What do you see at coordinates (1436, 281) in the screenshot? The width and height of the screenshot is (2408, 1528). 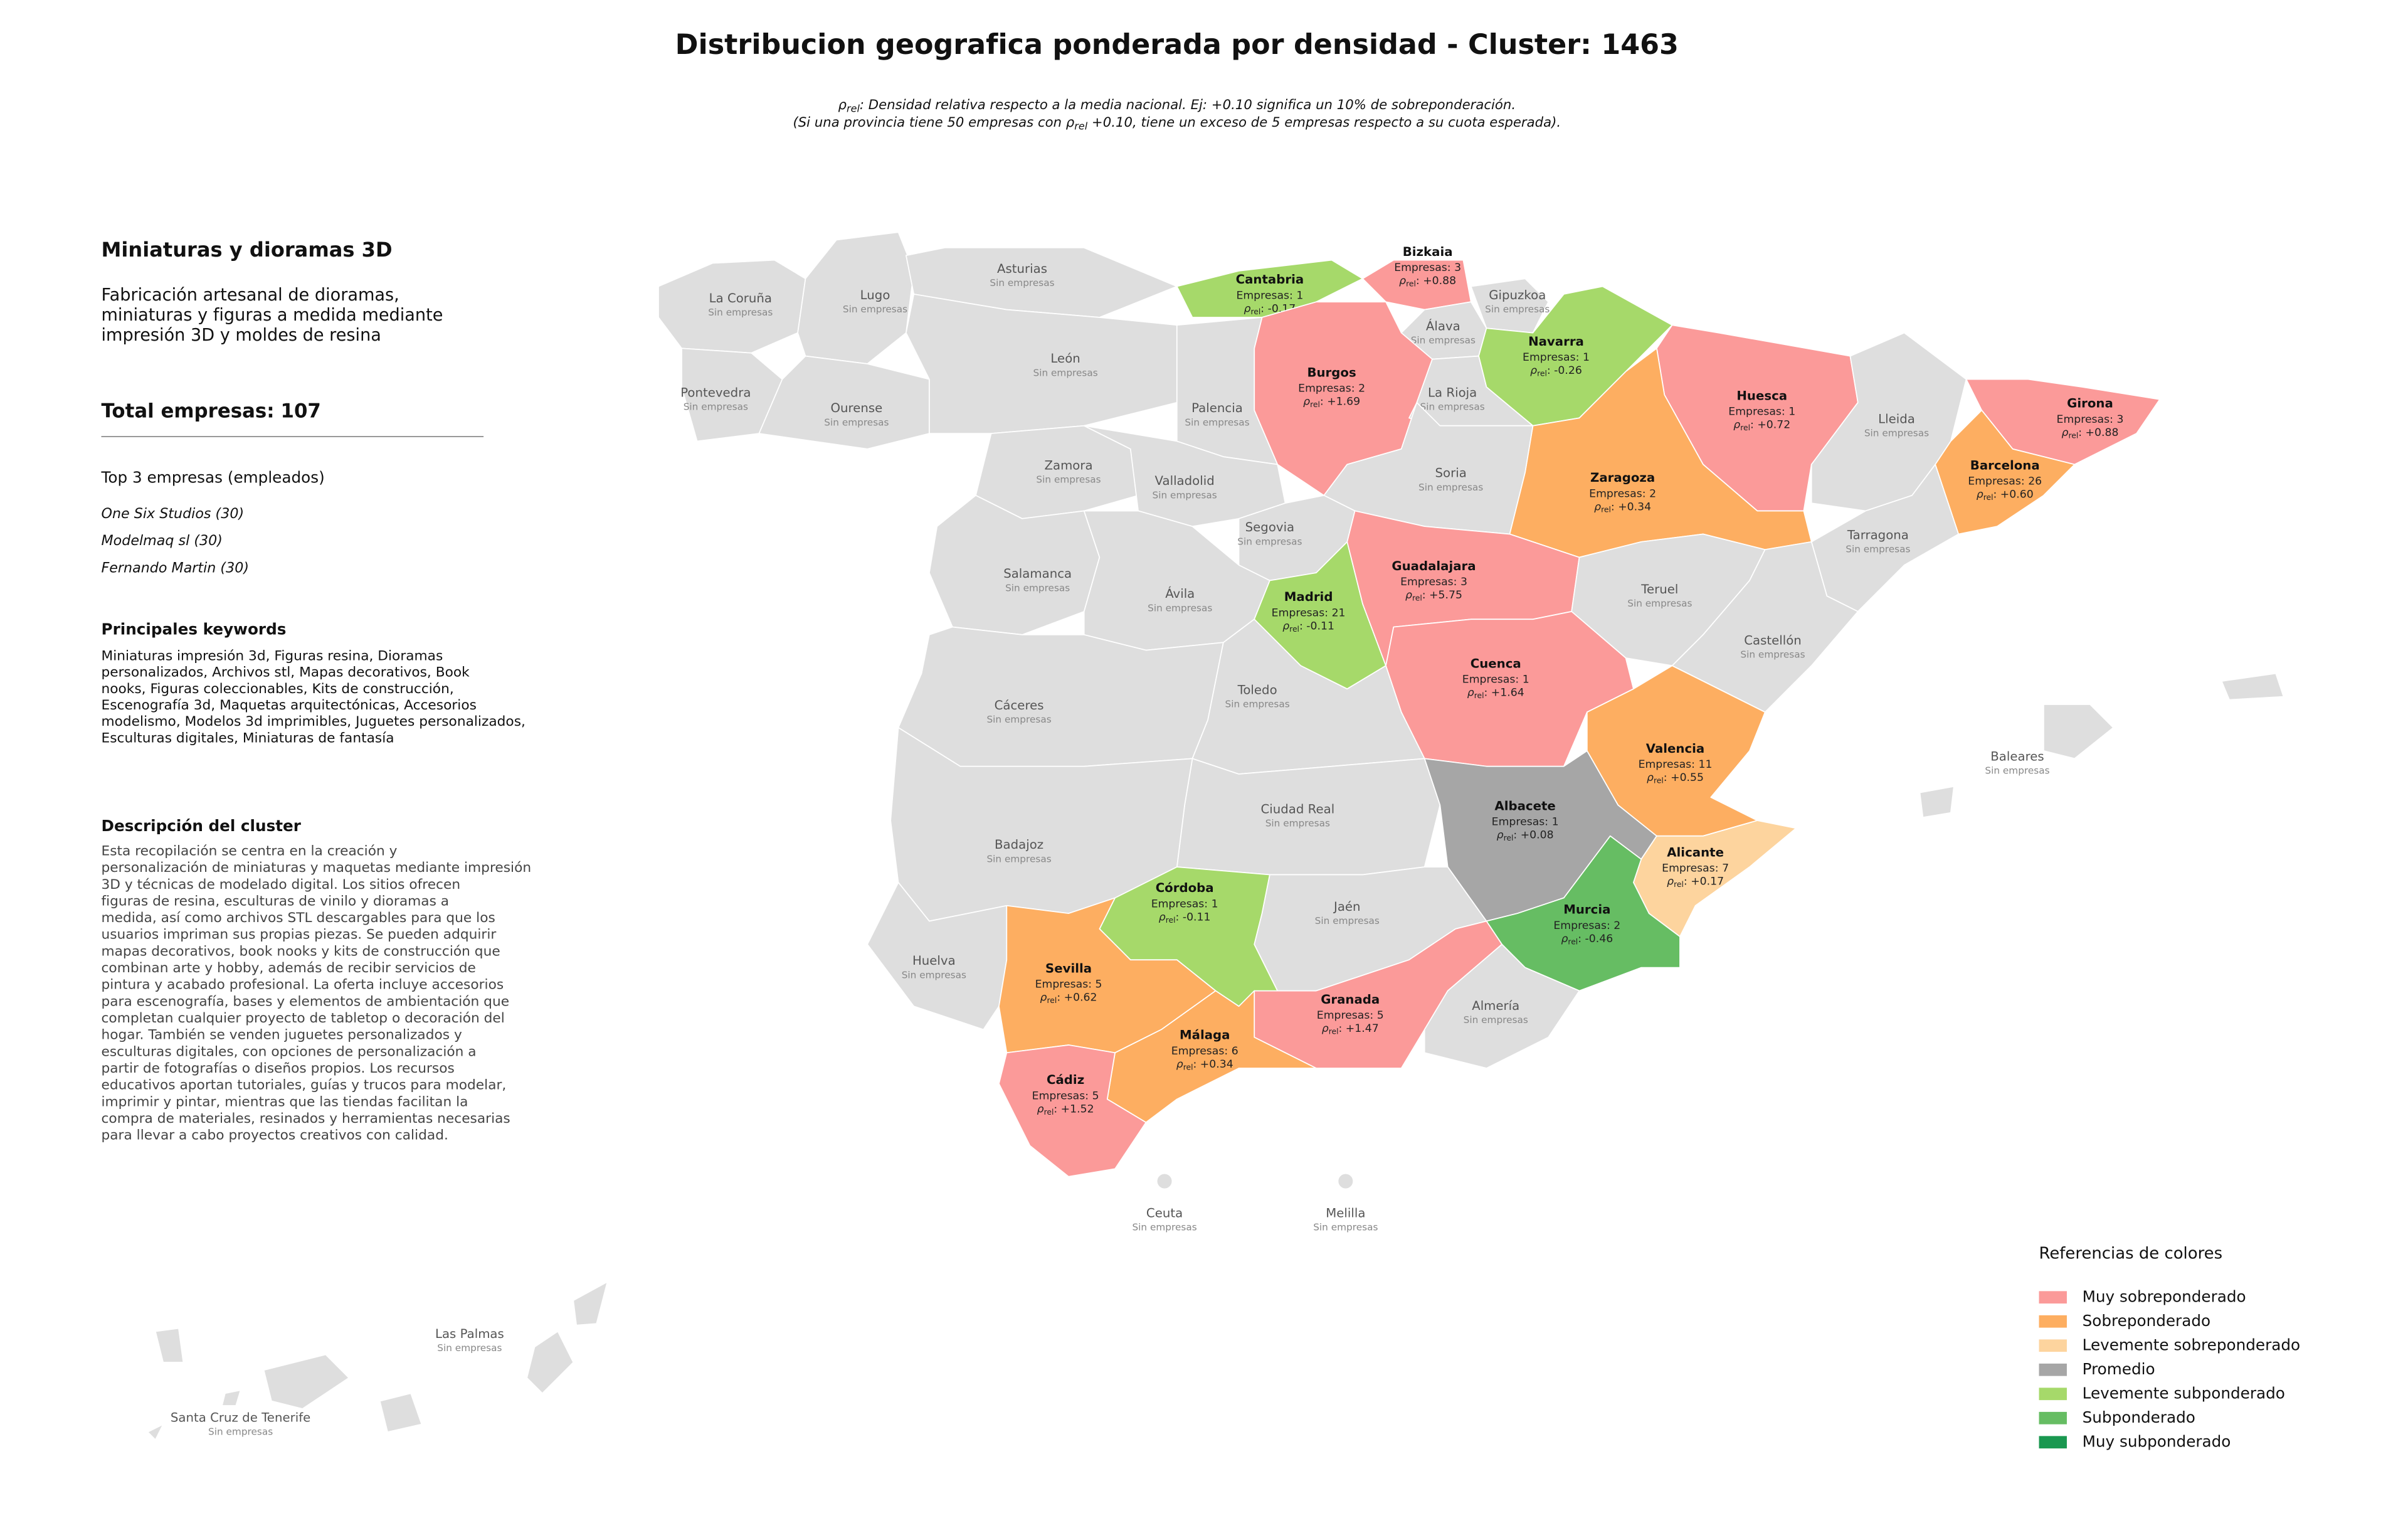 I see `rho-value: : +0.88` at bounding box center [1436, 281].